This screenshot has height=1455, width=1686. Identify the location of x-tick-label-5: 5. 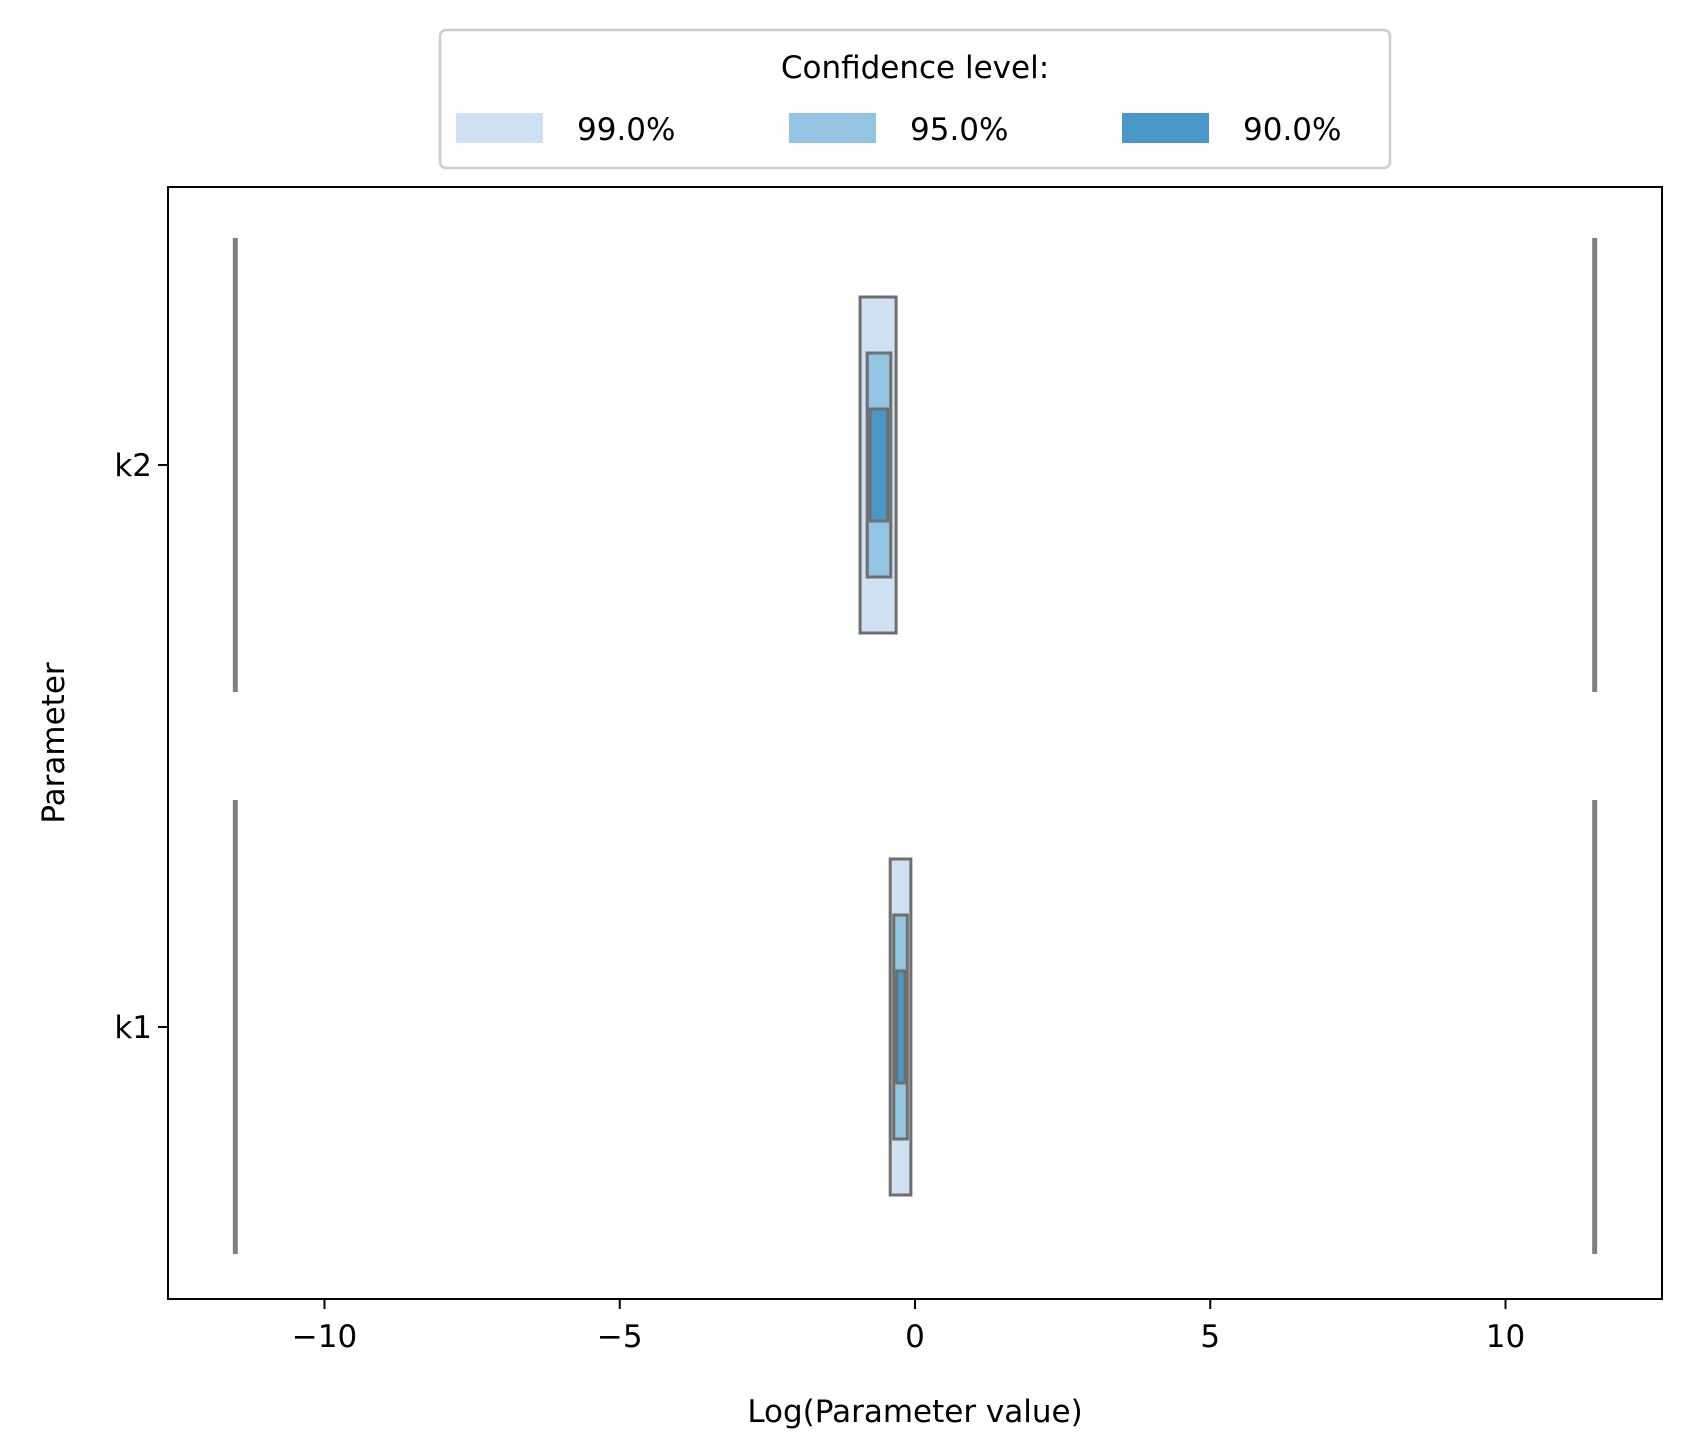
(1210, 1337).